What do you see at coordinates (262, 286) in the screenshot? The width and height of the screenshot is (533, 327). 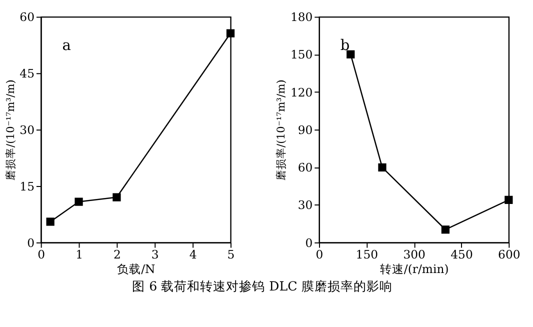 I see `caption: 图 6 载荷和转速对掺钨 DLC 膜磨损率的影响` at bounding box center [262, 286].